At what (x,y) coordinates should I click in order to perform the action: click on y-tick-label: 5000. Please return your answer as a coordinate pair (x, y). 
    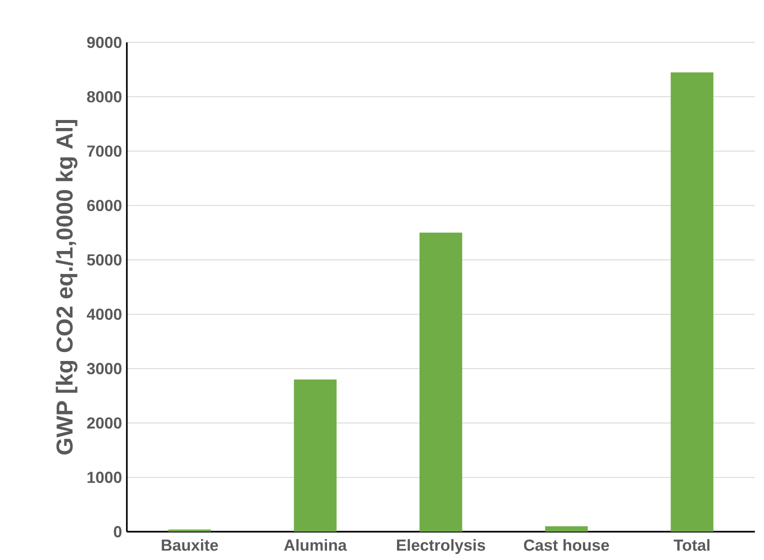
    Looking at the image, I should click on (104, 260).